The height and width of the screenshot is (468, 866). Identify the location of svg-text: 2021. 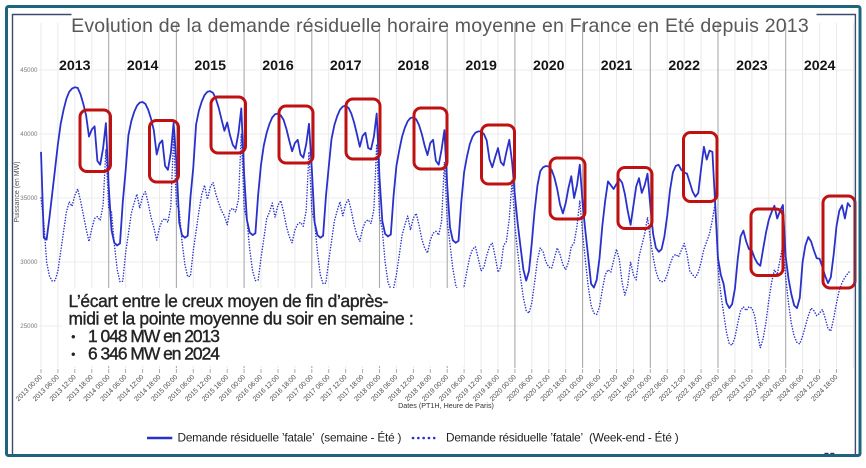
(617, 66).